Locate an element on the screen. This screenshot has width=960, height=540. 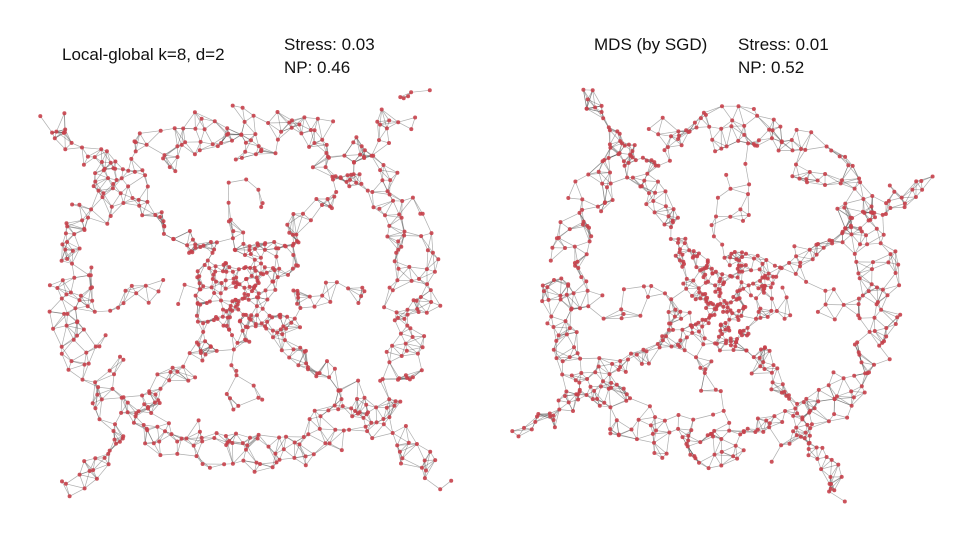
left-panel-np: NP: 0.46 is located at coordinates (317, 67).